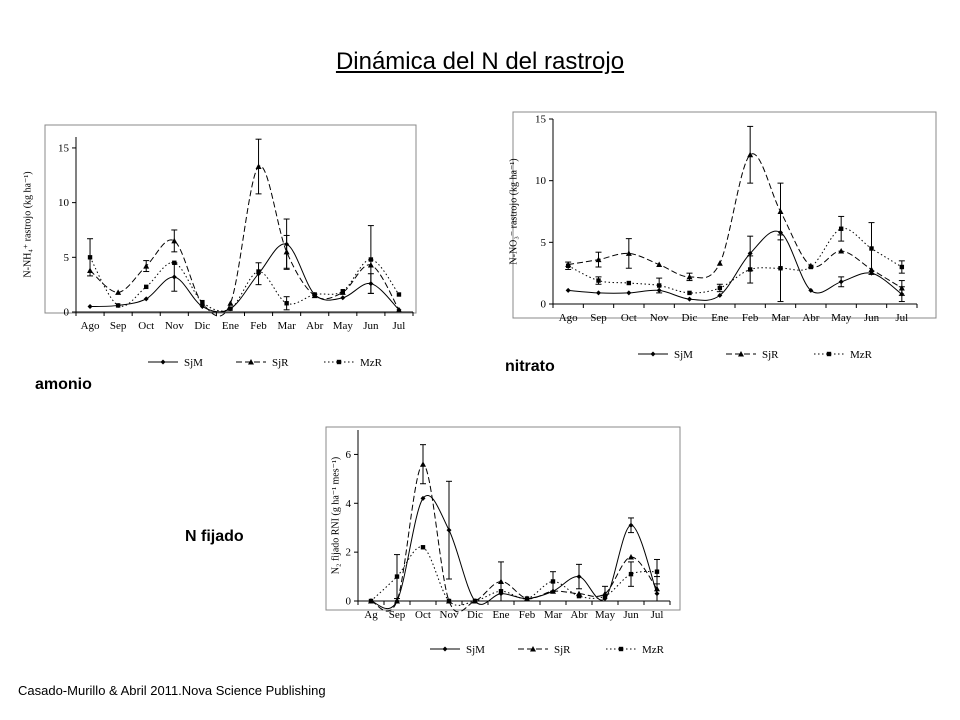 Image resolution: width=960 pixels, height=720 pixels. Describe the element at coordinates (530, 366) in the screenshot. I see `caption-nitrato: nitrato` at that location.